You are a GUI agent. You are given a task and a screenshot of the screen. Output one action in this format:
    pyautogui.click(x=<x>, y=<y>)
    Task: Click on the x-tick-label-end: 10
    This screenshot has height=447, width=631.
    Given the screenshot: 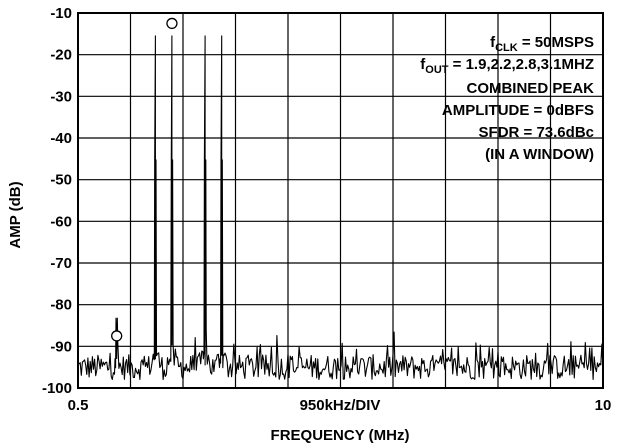 What is the action you would take?
    pyautogui.click(x=603, y=405)
    